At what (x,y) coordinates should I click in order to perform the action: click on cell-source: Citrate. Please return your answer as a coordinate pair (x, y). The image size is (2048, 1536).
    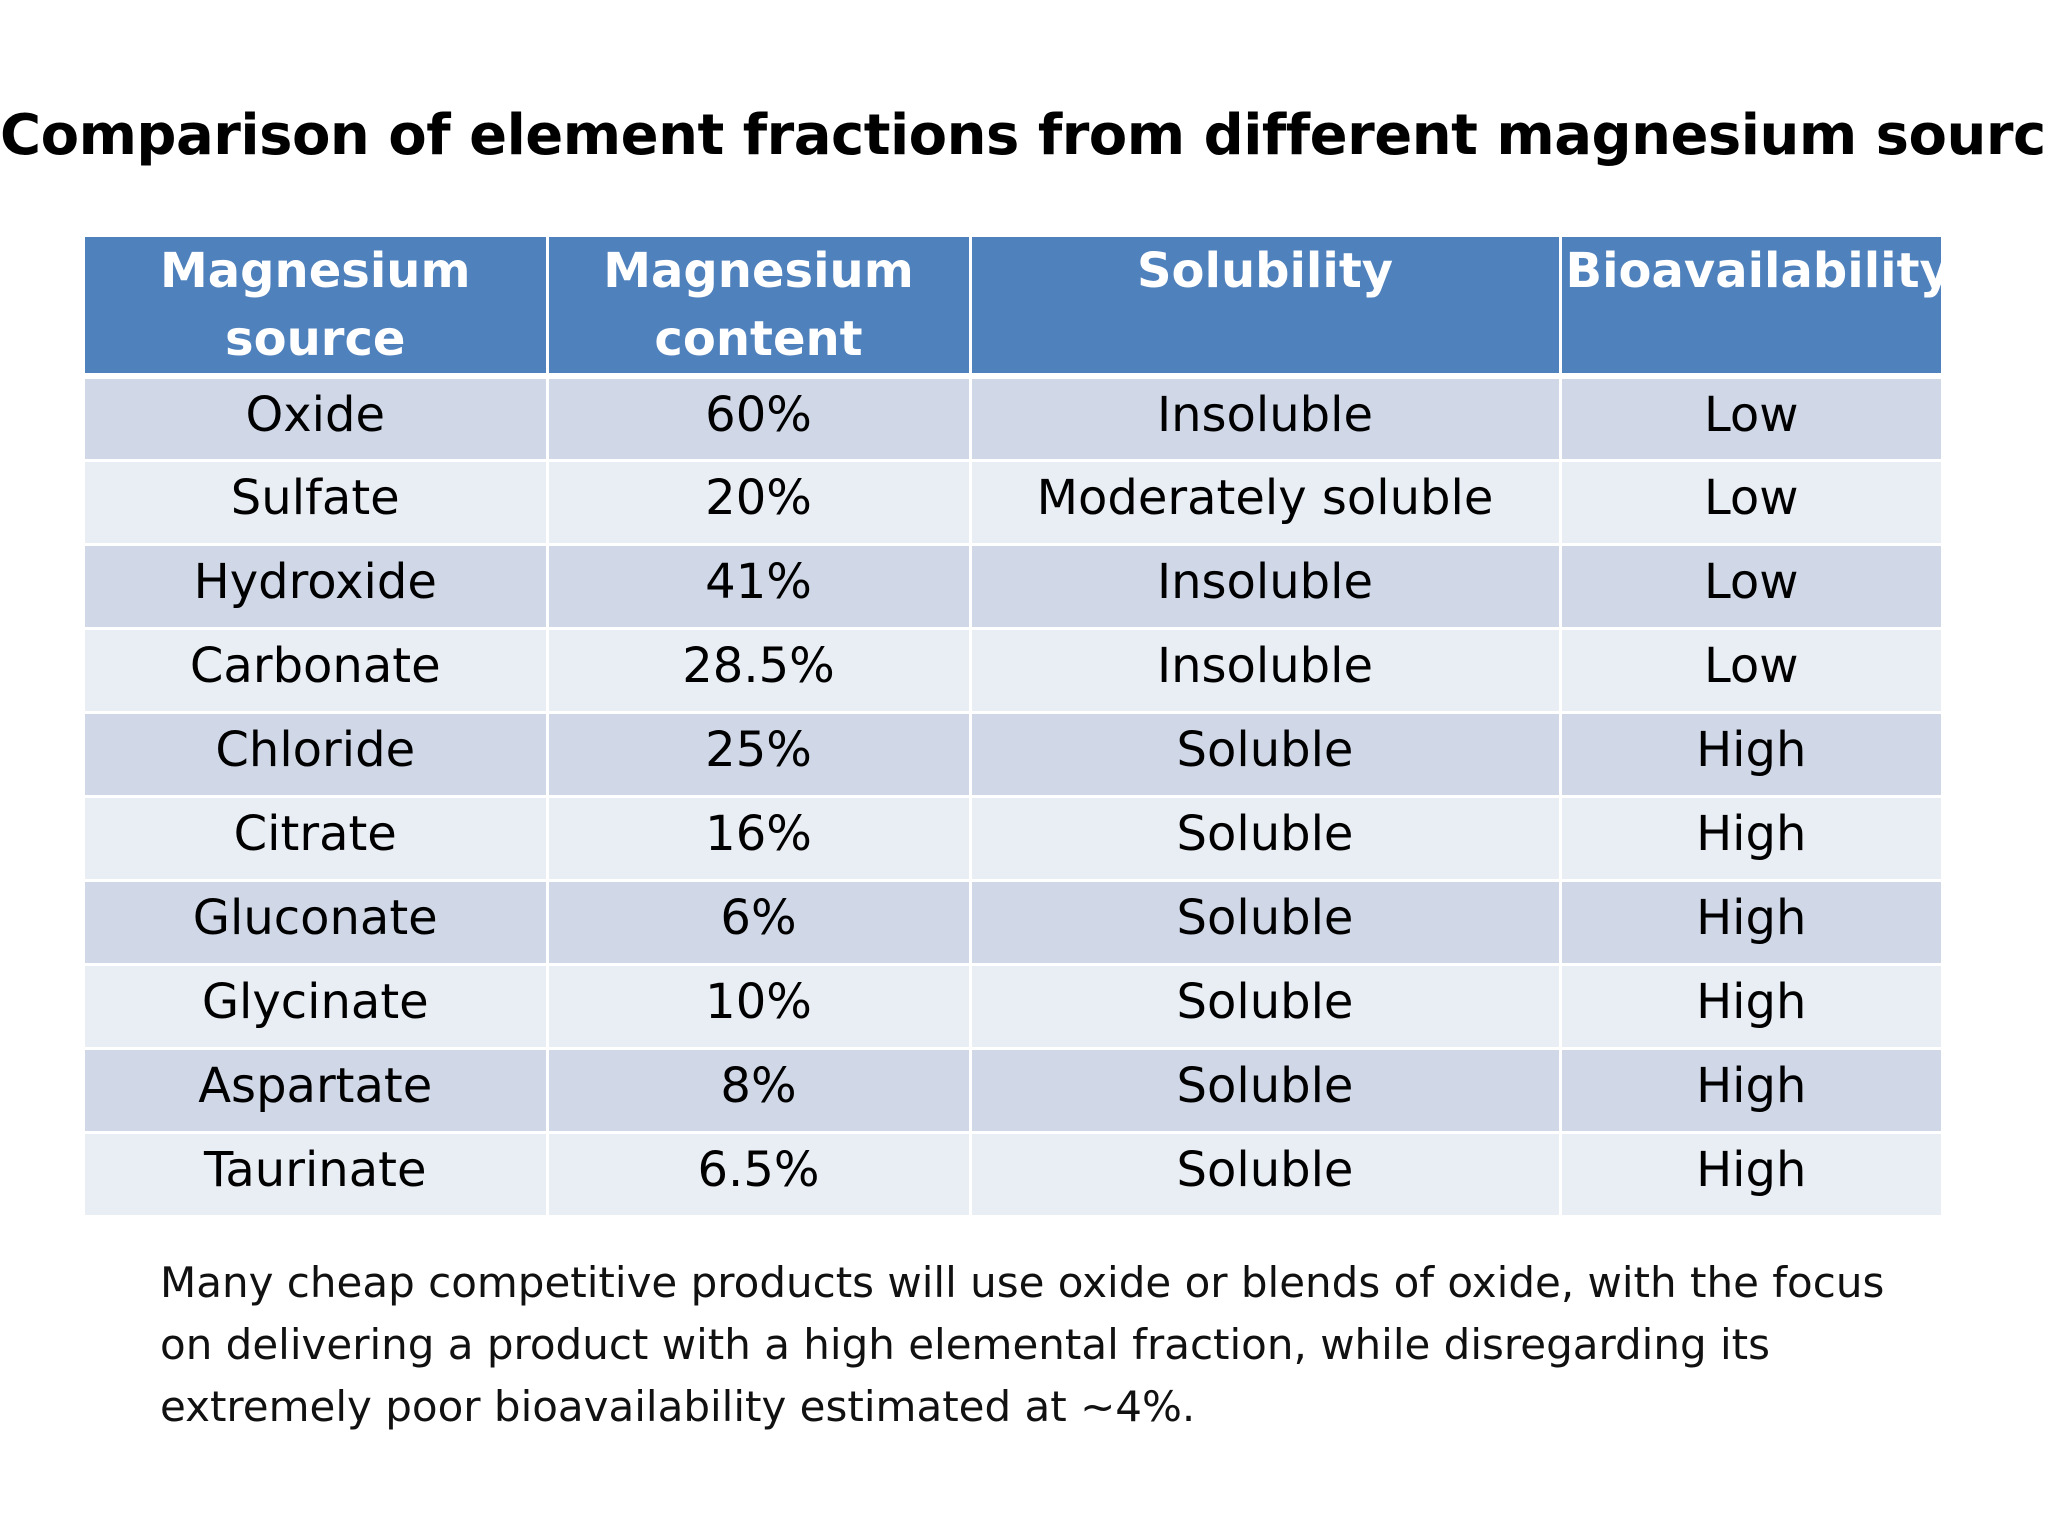
    Looking at the image, I should click on (317, 839).